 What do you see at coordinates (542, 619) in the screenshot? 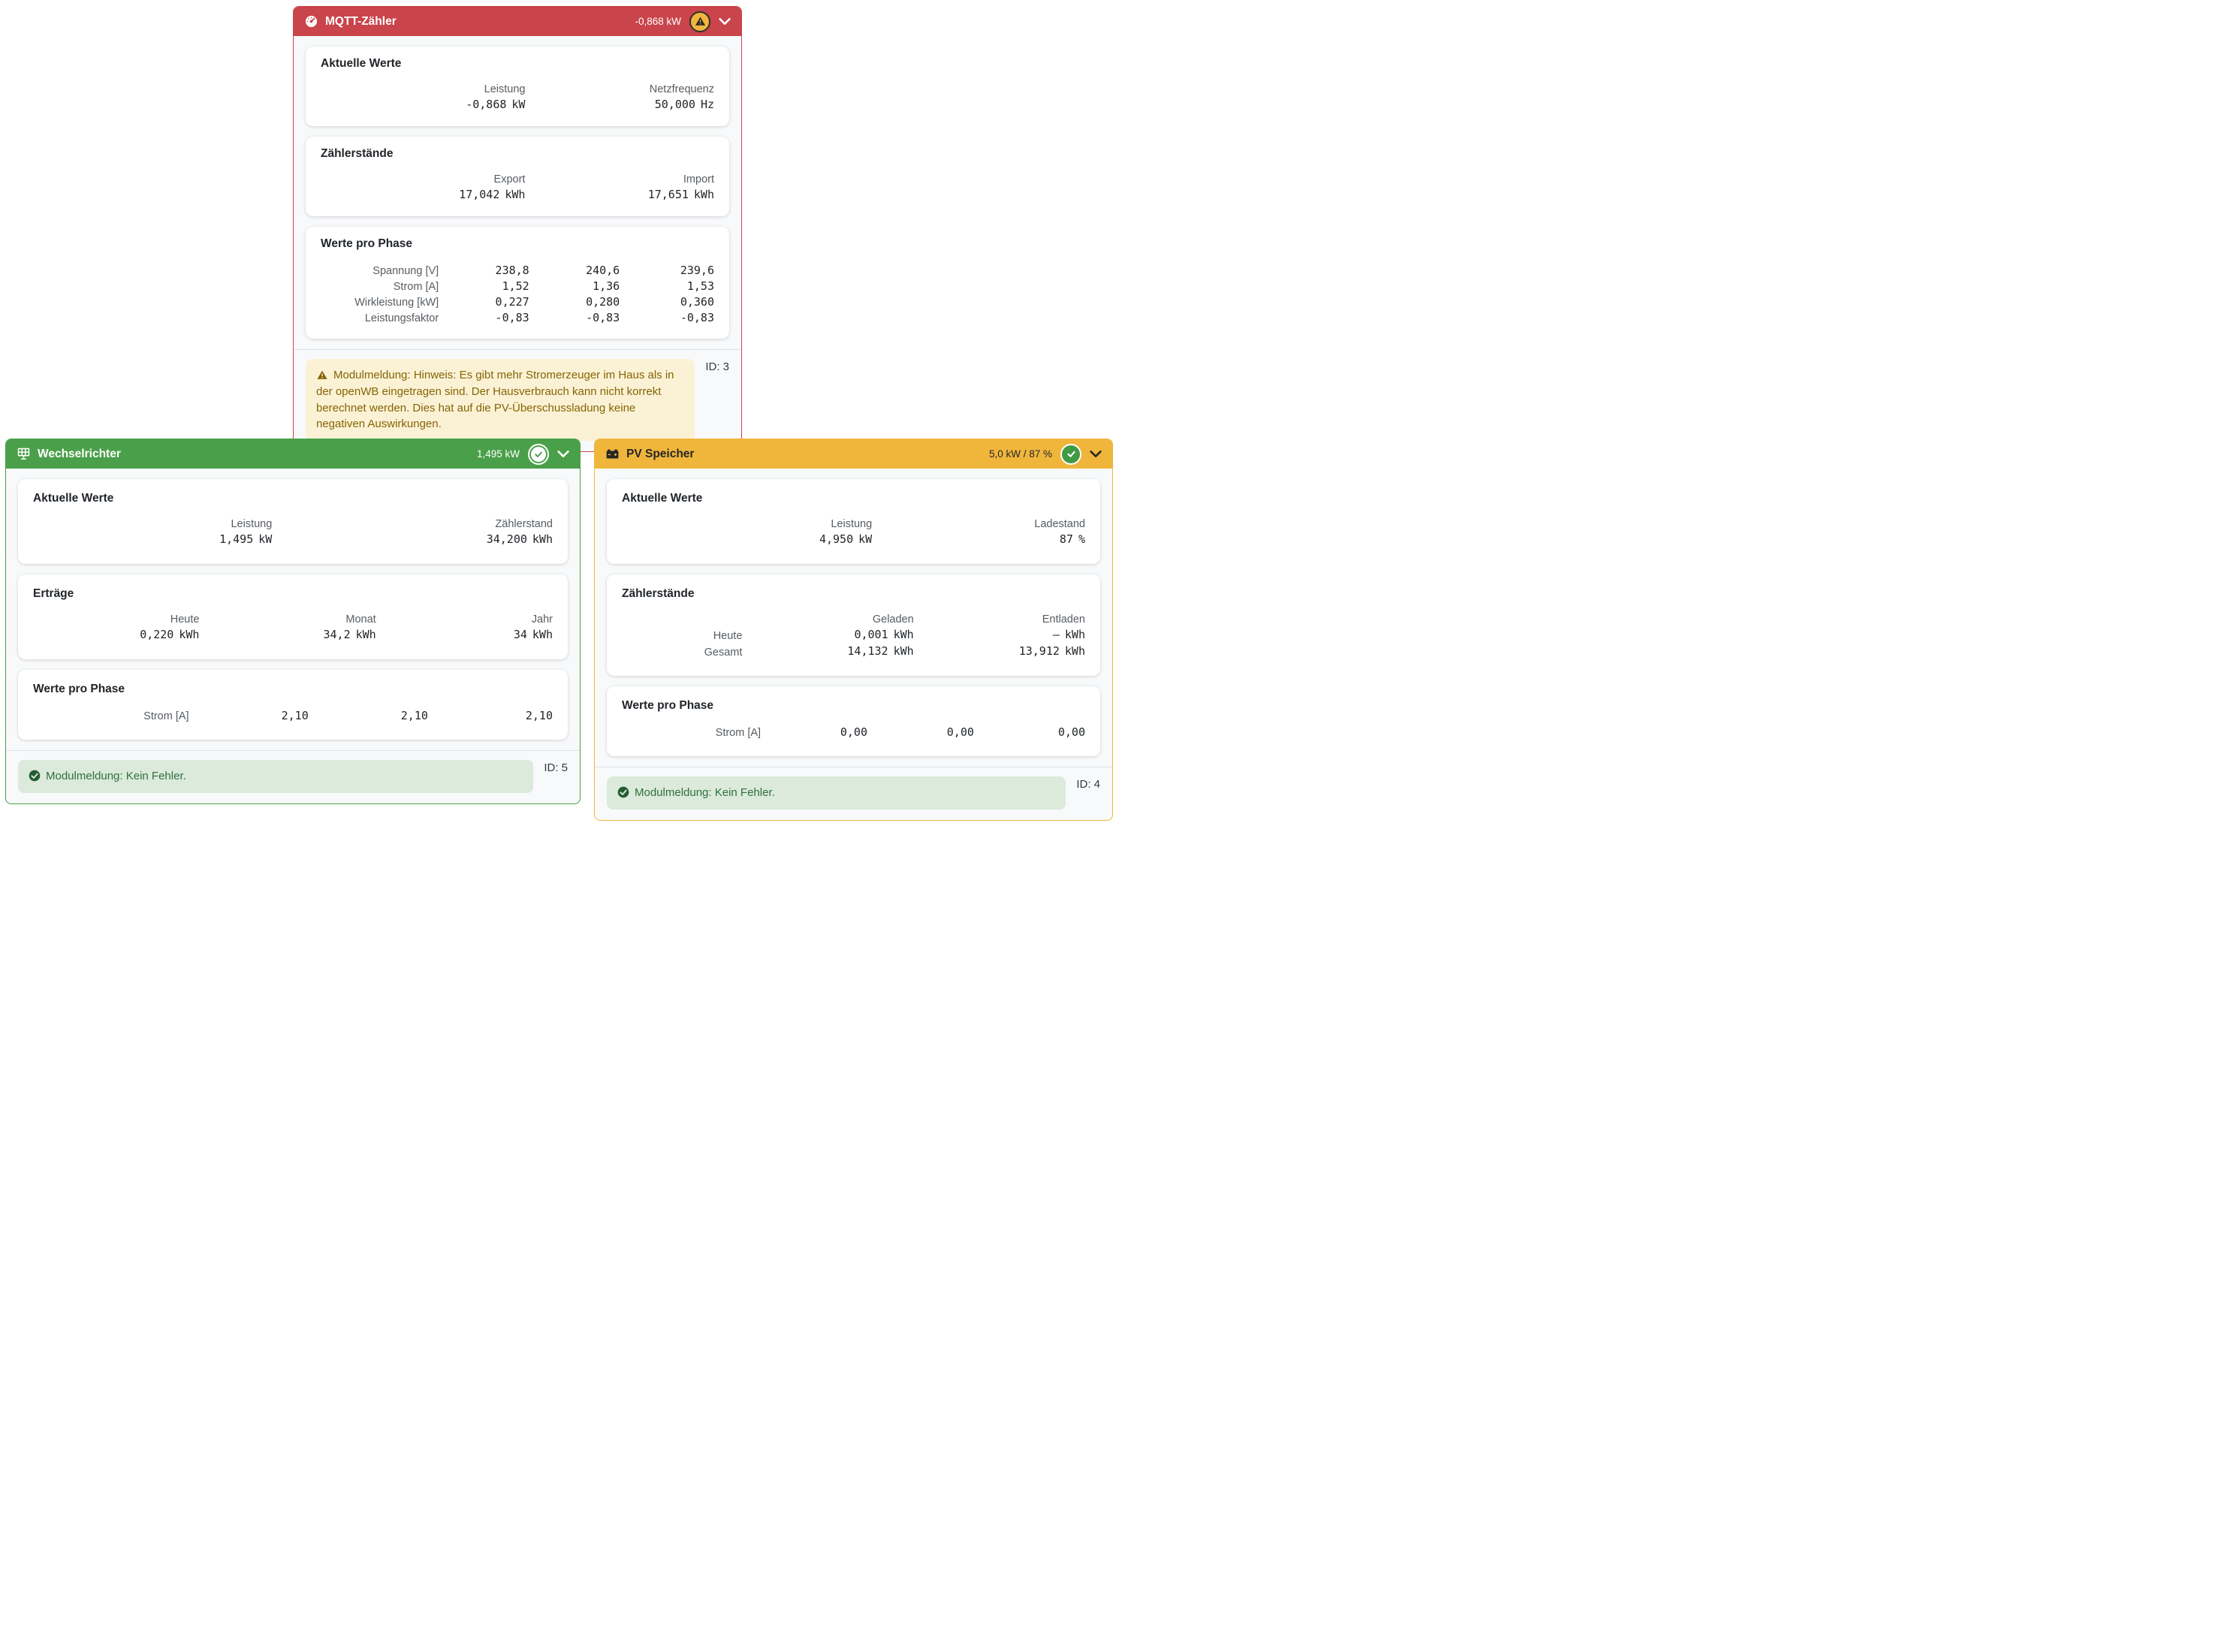
I see `column-label: Jahr` at bounding box center [542, 619].